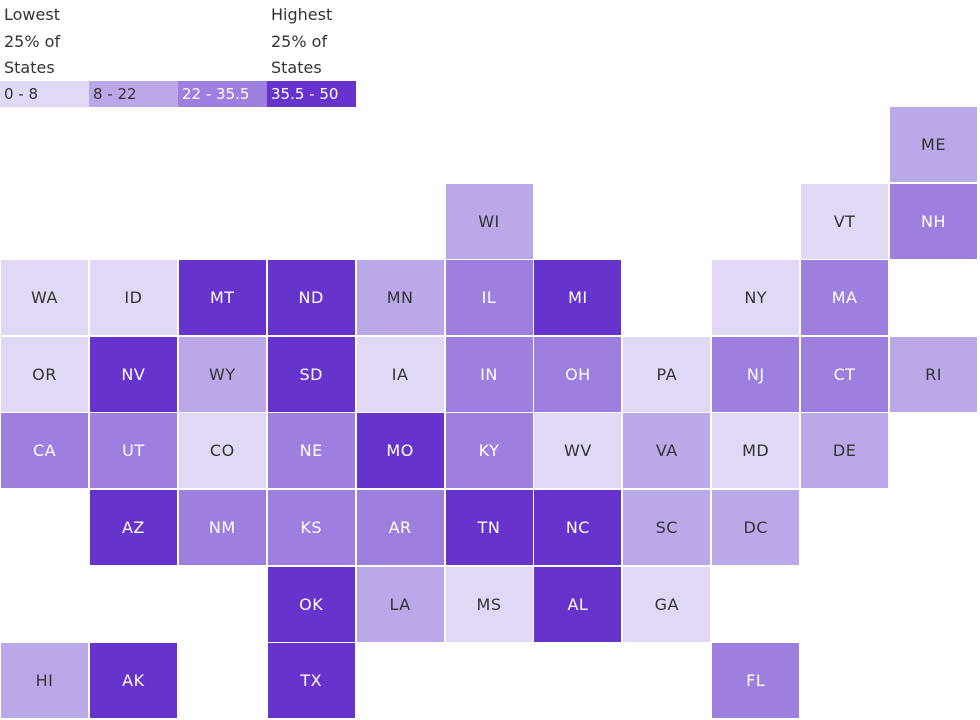 This screenshot has height=720, width=980. What do you see at coordinates (311, 374) in the screenshot?
I see `state-tile-sd: SD` at bounding box center [311, 374].